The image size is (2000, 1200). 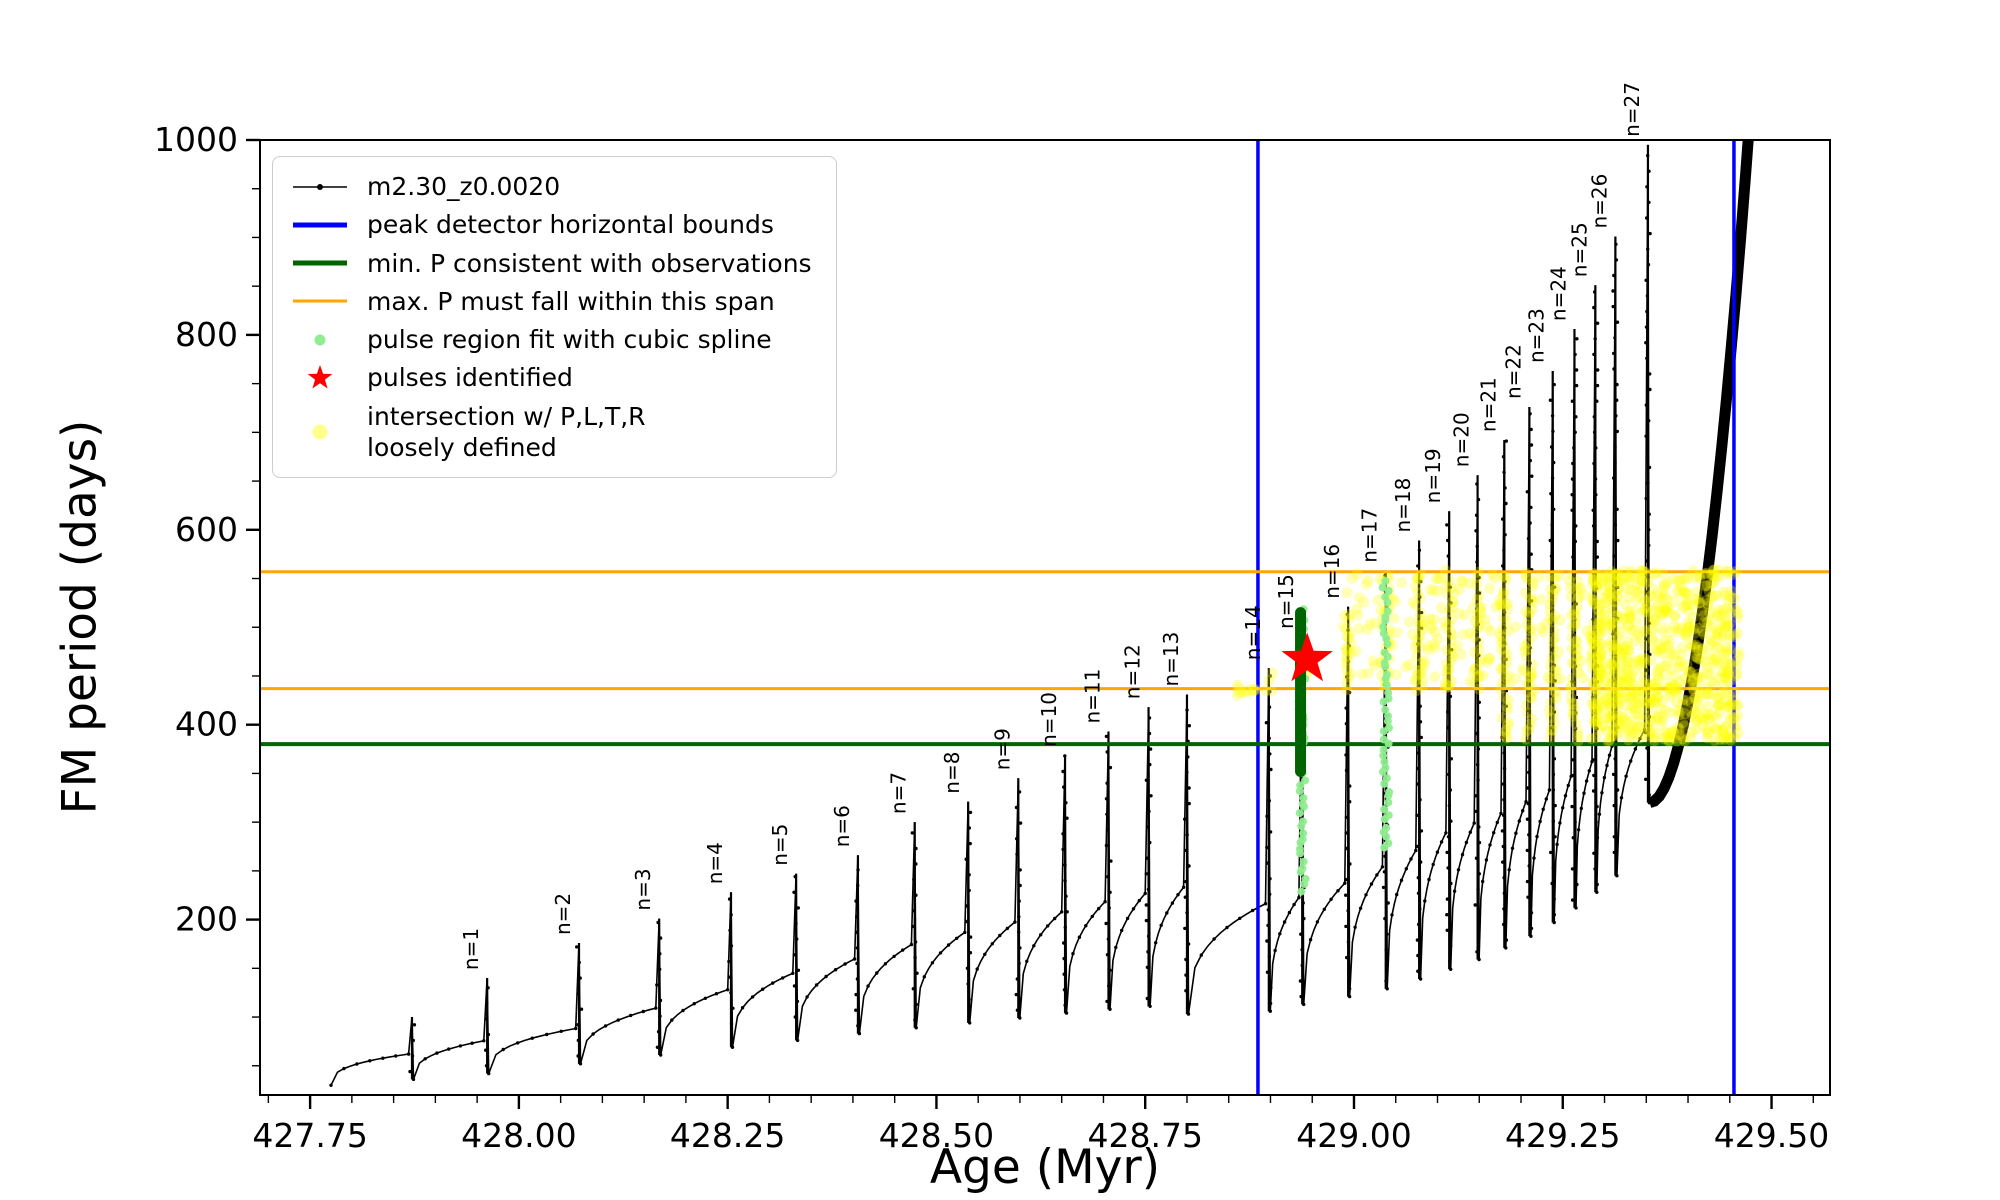 What do you see at coordinates (1303, 798) in the screenshot?
I see `spline-dot` at bounding box center [1303, 798].